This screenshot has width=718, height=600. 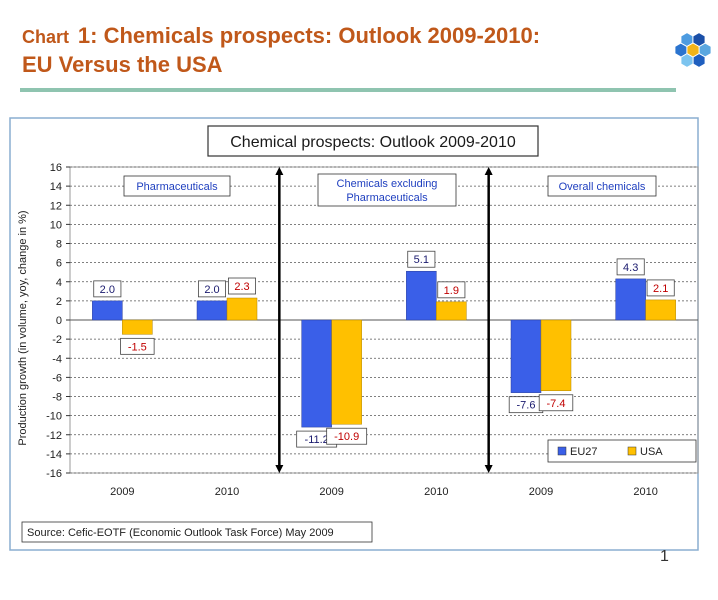 What do you see at coordinates (57, 359) in the screenshot?
I see `y-tick-label: -4` at bounding box center [57, 359].